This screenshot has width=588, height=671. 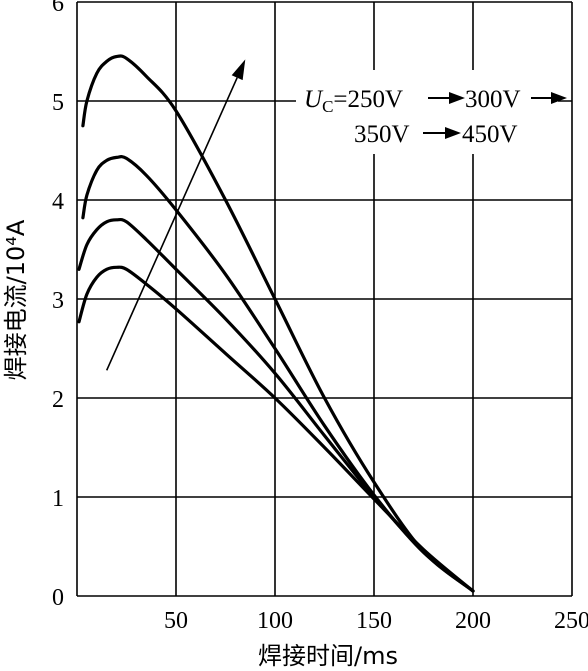 What do you see at coordinates (58, 202) in the screenshot?
I see `y-tick-label-4: 4` at bounding box center [58, 202].